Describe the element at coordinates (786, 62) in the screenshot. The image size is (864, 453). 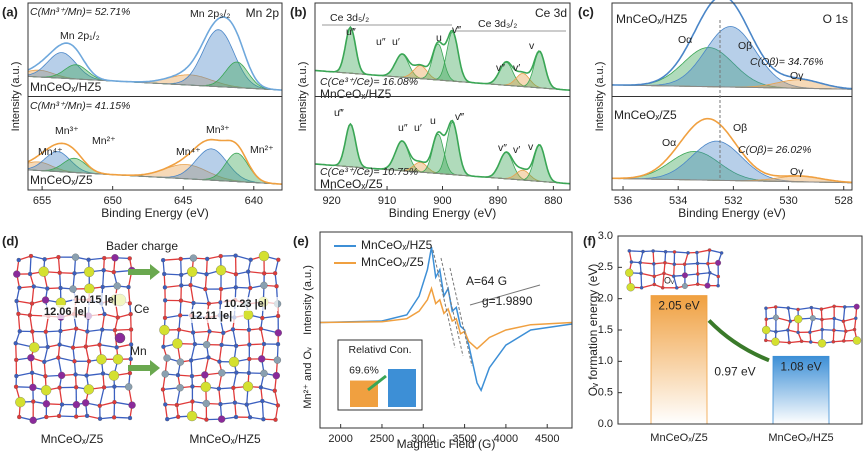
I see `annotation: C(Oβ)= 34.76%` at that location.